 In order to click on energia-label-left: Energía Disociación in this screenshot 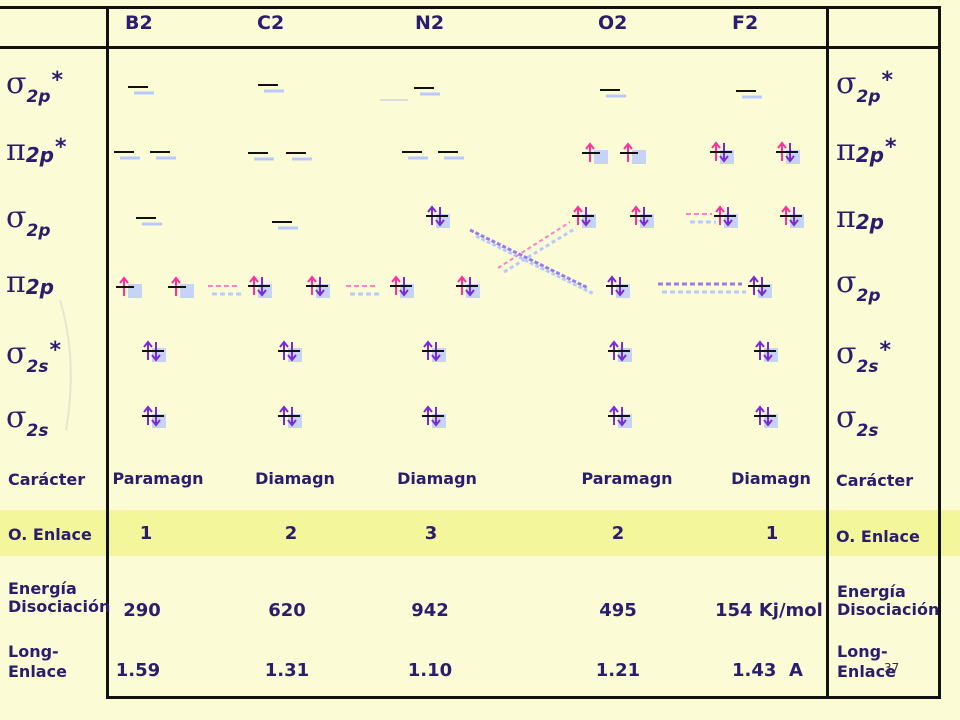, I will do `click(59, 598)`.